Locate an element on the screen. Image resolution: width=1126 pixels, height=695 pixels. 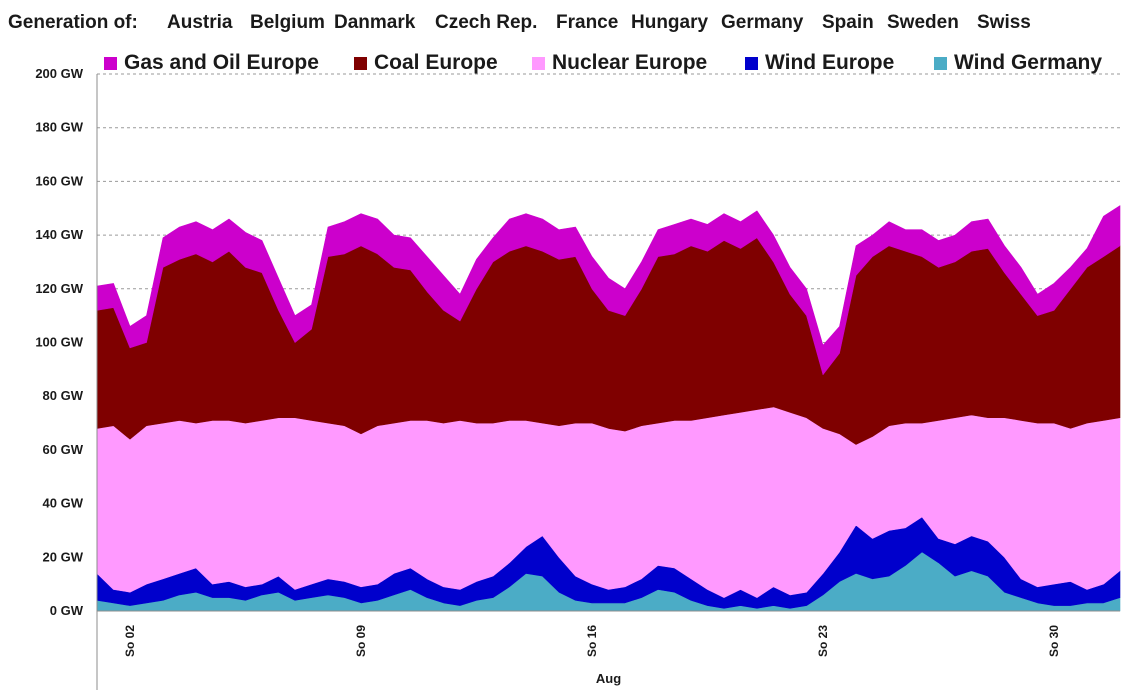
x-tick-label: So 16 is located at coordinates (592, 641).